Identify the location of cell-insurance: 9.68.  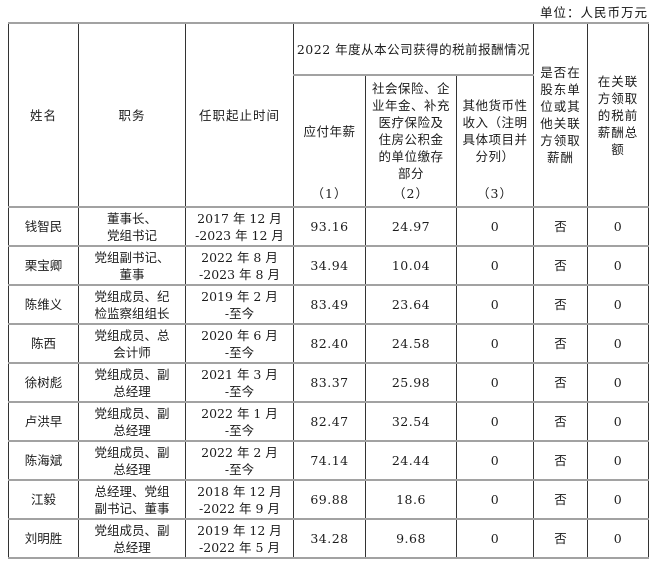
(411, 538).